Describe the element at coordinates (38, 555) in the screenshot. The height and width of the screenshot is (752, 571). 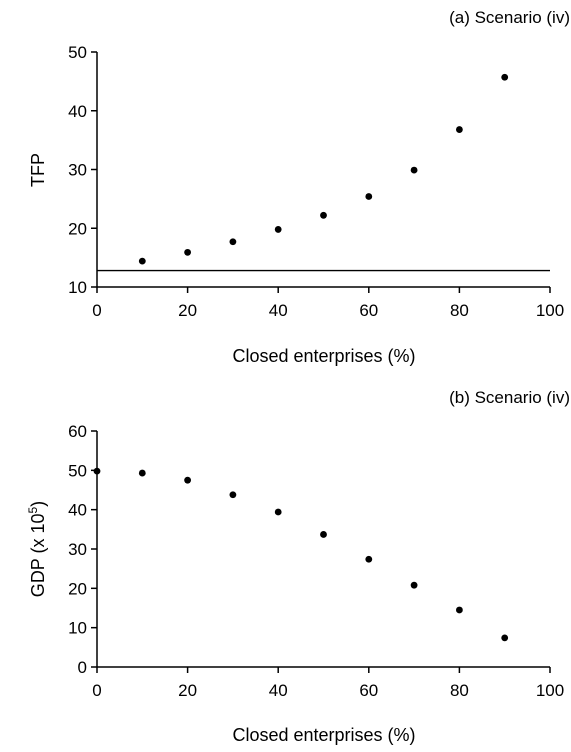
I see `panel-b-y-label-main: GDP (x 10` at that location.